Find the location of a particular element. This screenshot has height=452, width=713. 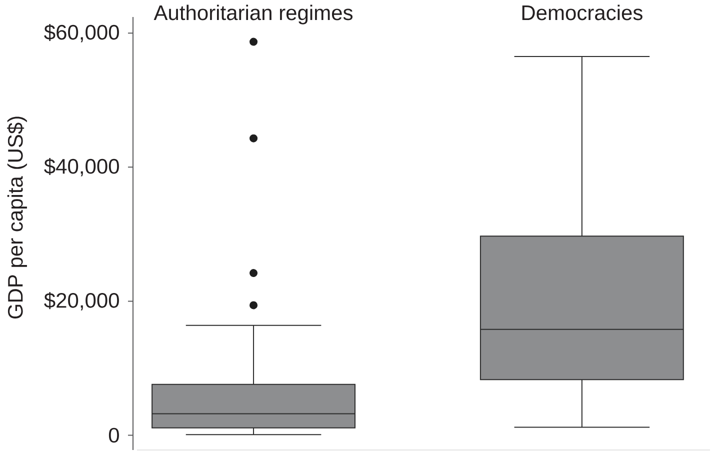

y-tick-label: $20,000 is located at coordinates (81, 301).